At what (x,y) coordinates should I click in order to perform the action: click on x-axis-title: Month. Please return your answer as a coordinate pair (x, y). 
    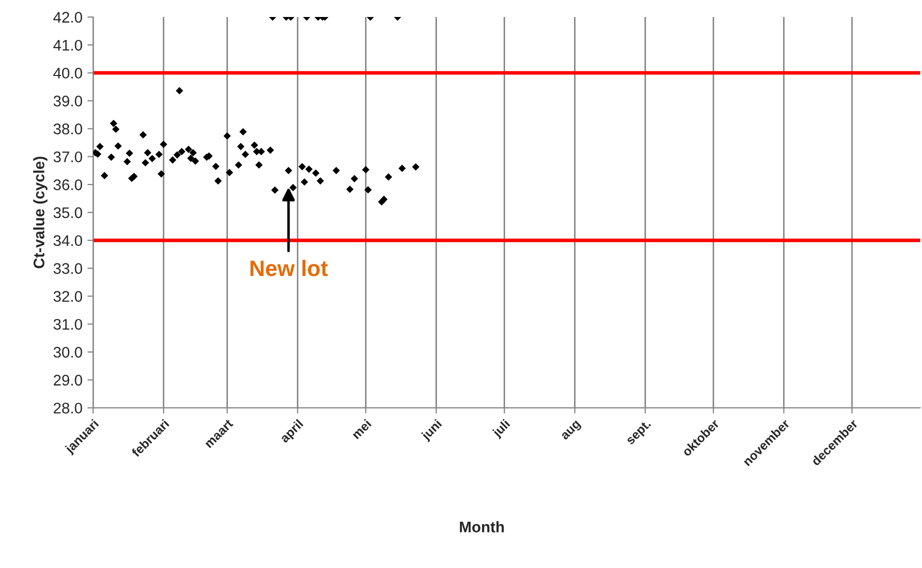
    Looking at the image, I should click on (482, 526).